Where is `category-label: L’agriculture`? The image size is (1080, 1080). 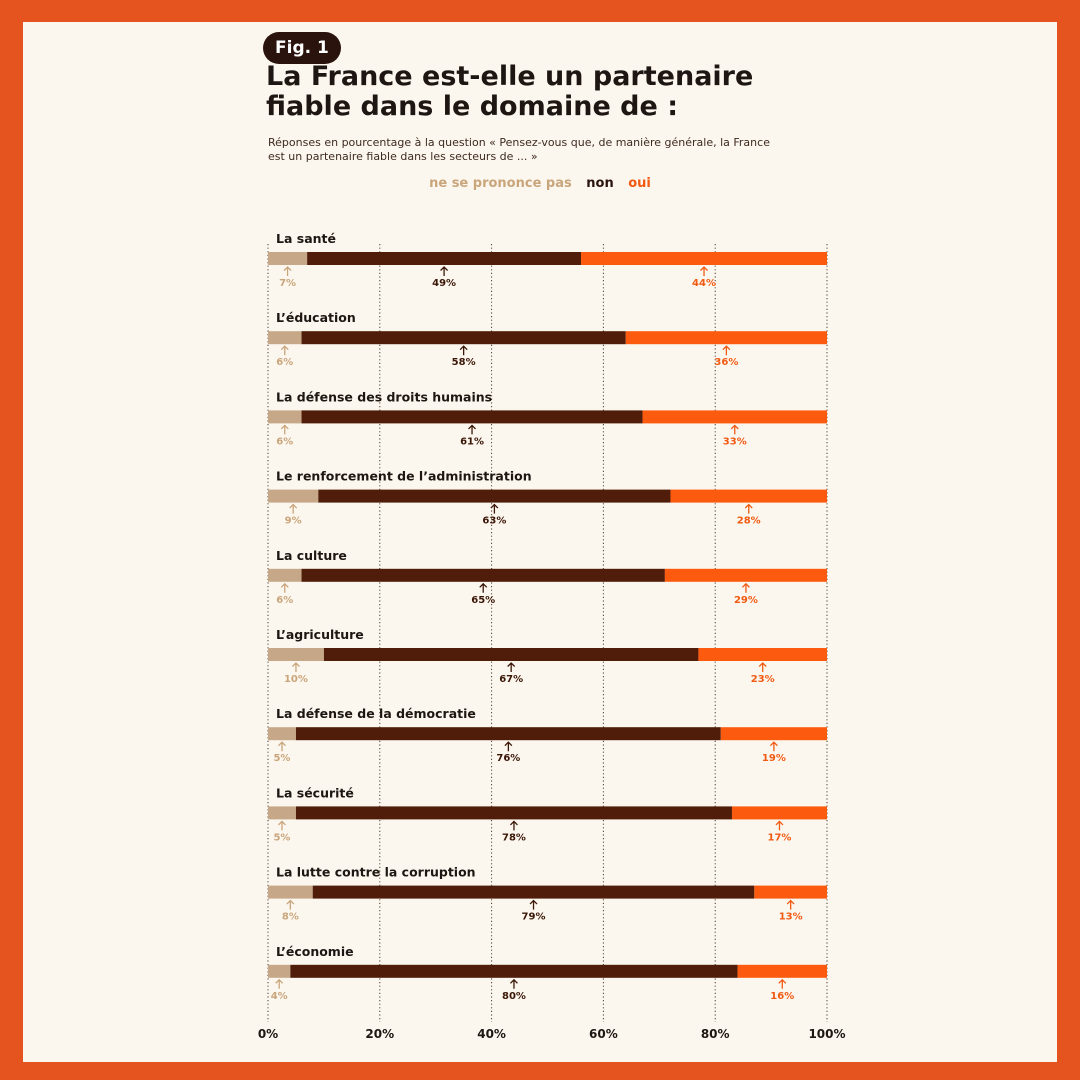
category-label: L’agriculture is located at coordinates (320, 634).